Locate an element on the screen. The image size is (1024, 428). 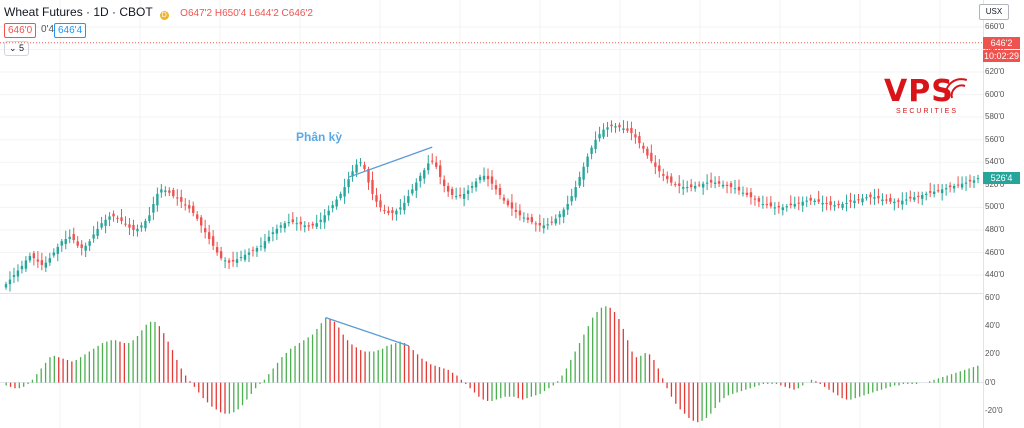
bar-countdown-tag: 10:02:29 is located at coordinates (1001, 55).